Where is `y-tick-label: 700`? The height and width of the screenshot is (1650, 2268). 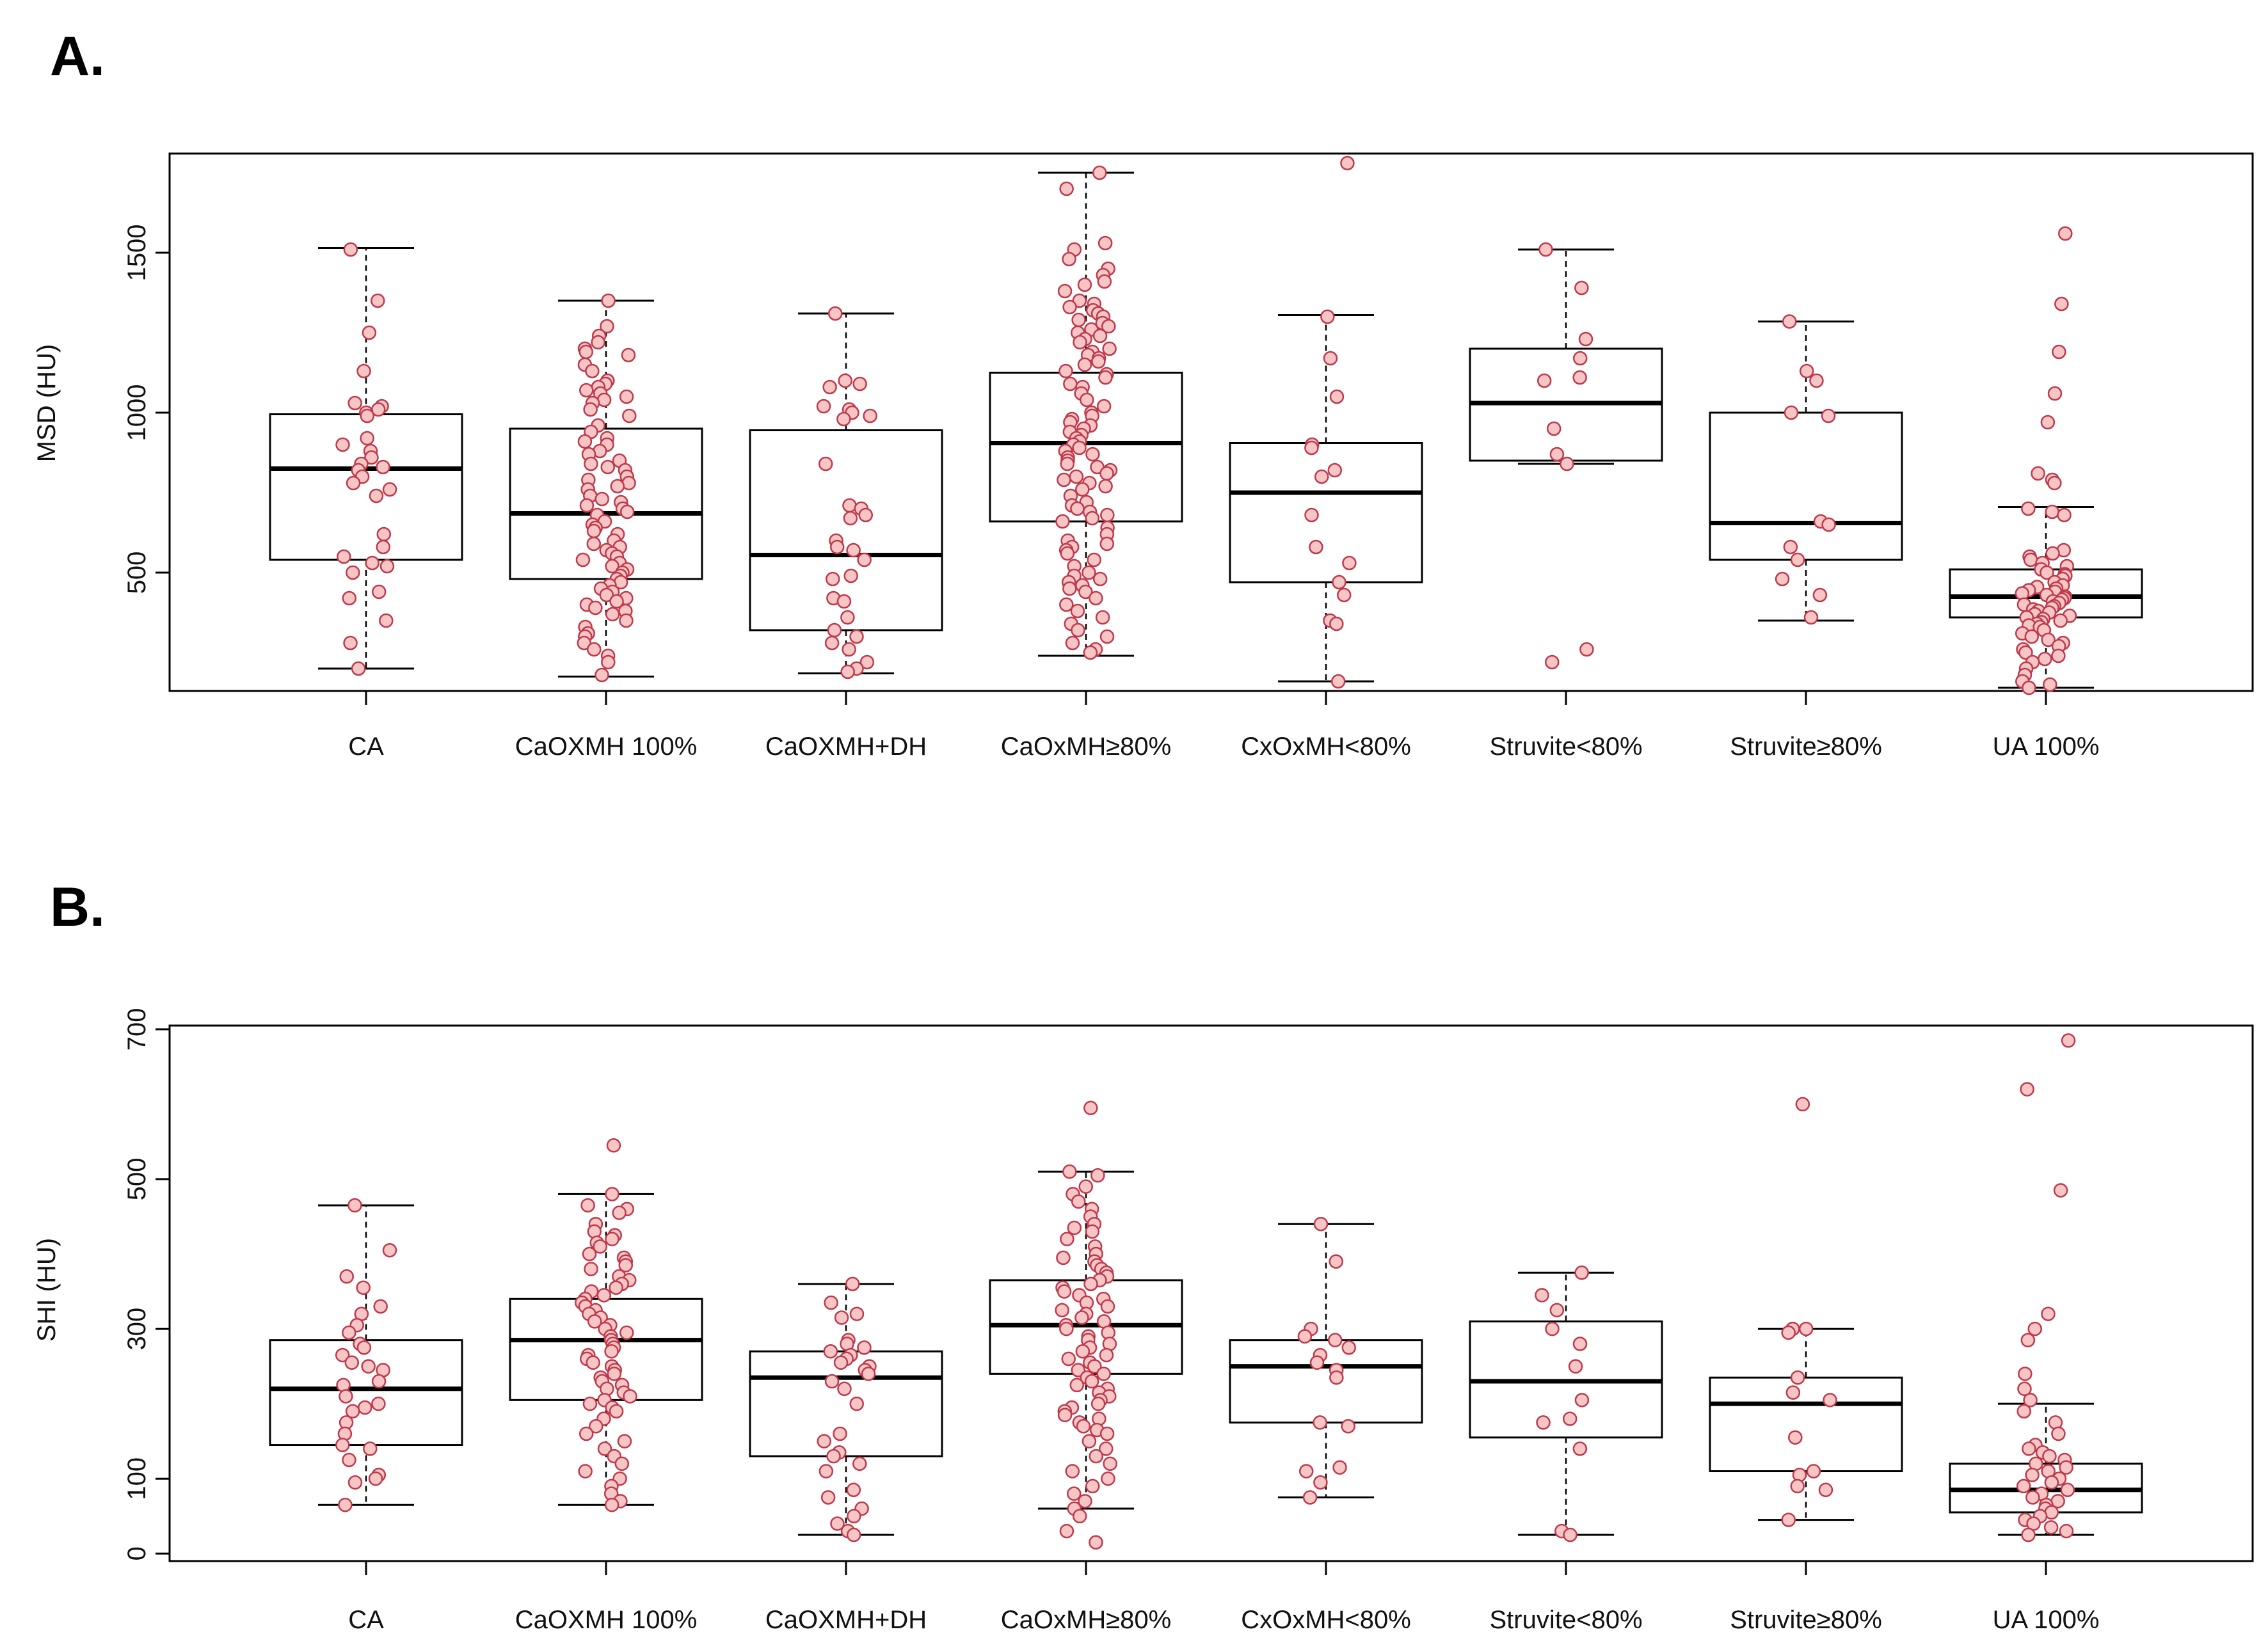 y-tick-label: 700 is located at coordinates (137, 1029).